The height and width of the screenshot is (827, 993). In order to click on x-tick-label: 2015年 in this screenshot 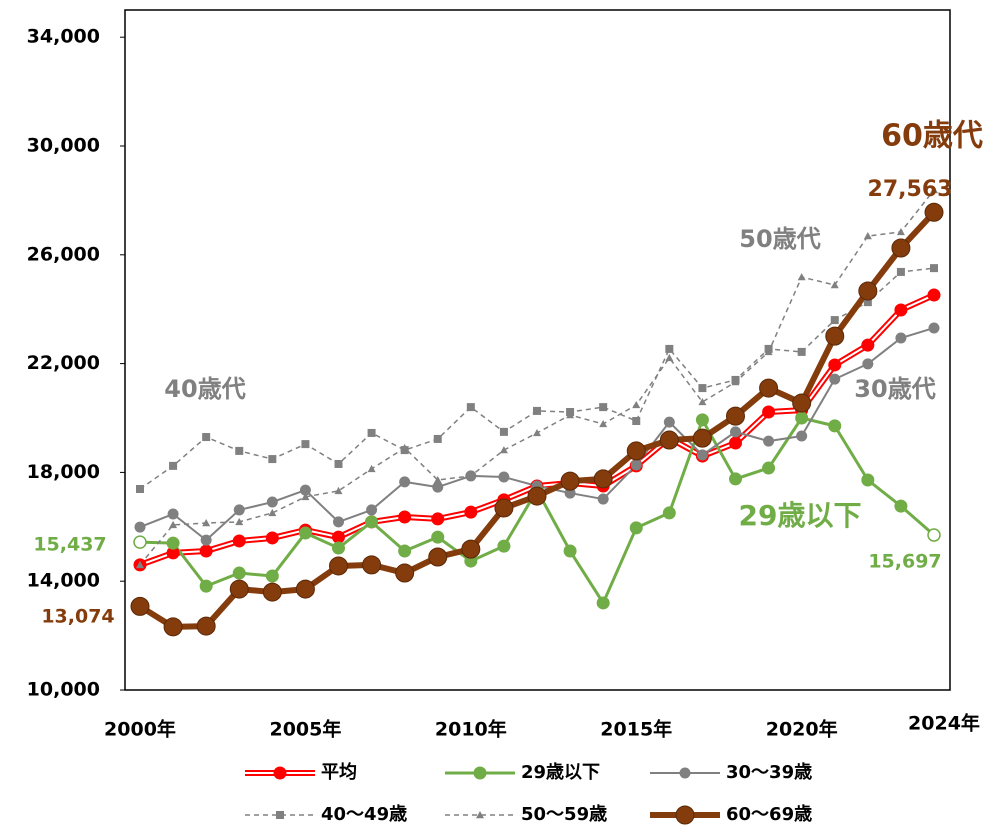, I will do `click(636, 729)`.